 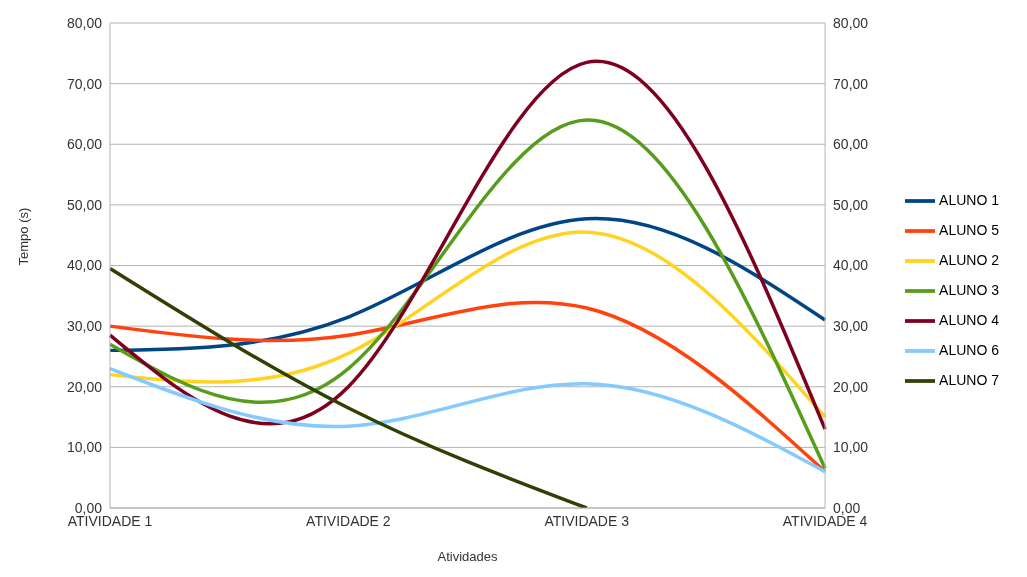 I want to click on legend-label: ALUNO 7, so click(x=969, y=379).